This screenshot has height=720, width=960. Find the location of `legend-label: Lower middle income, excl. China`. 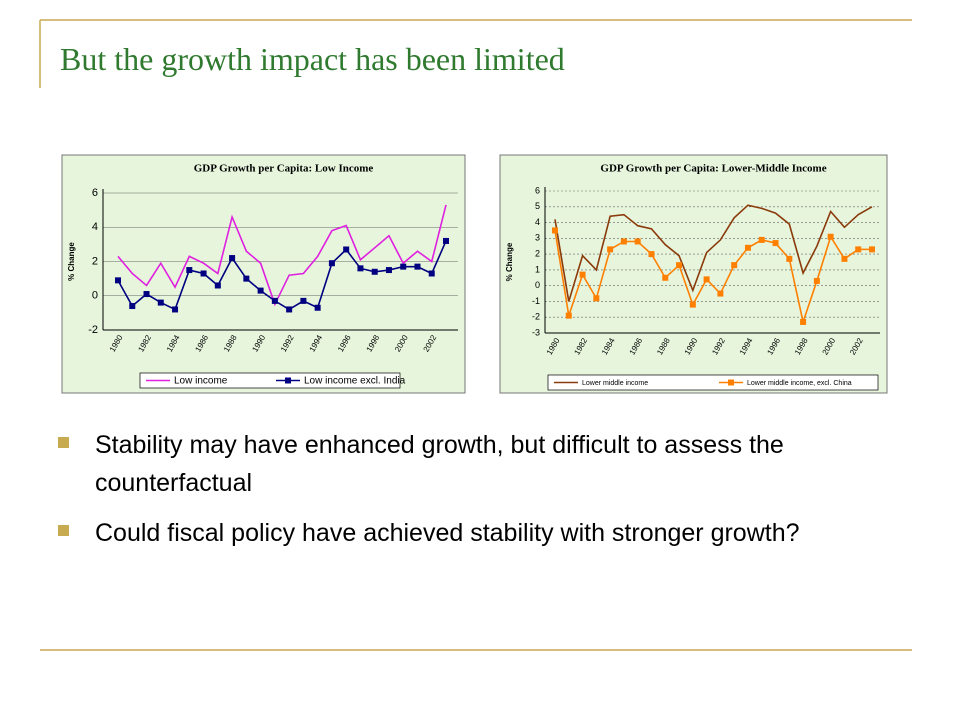

legend-label: Lower middle income, excl. China is located at coordinates (799, 383).